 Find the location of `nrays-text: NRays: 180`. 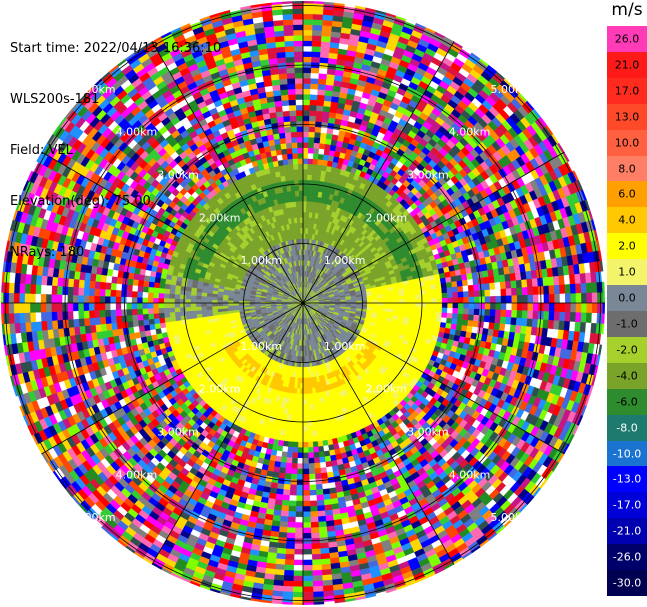

nrays-text: NRays: 180 is located at coordinates (47, 252).